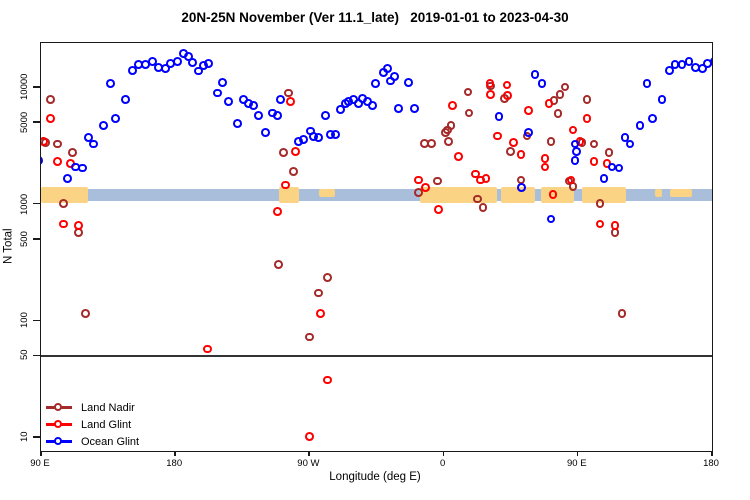  I want to click on x-axis-tick-label: 180, so click(174, 463).